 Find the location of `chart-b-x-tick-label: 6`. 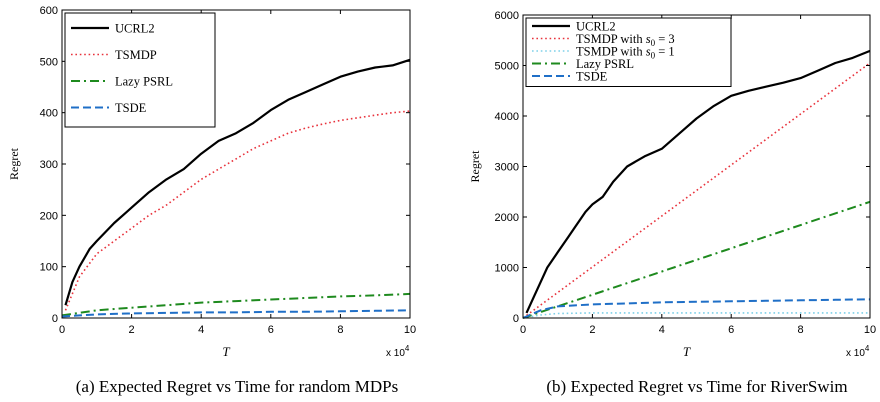

chart-b-x-tick-label: 6 is located at coordinates (731, 330).